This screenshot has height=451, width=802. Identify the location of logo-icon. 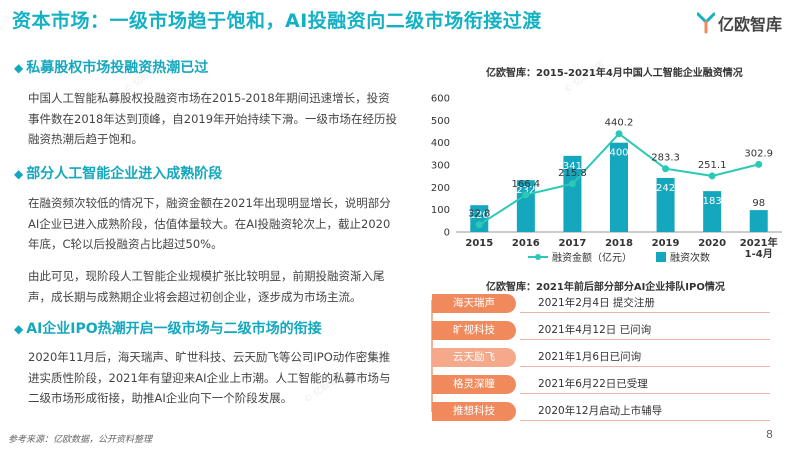
(706, 23).